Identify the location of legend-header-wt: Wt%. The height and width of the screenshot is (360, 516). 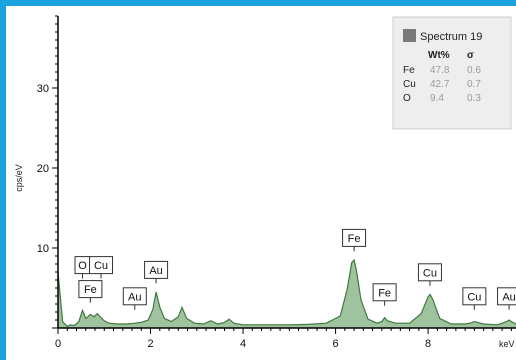
(439, 55).